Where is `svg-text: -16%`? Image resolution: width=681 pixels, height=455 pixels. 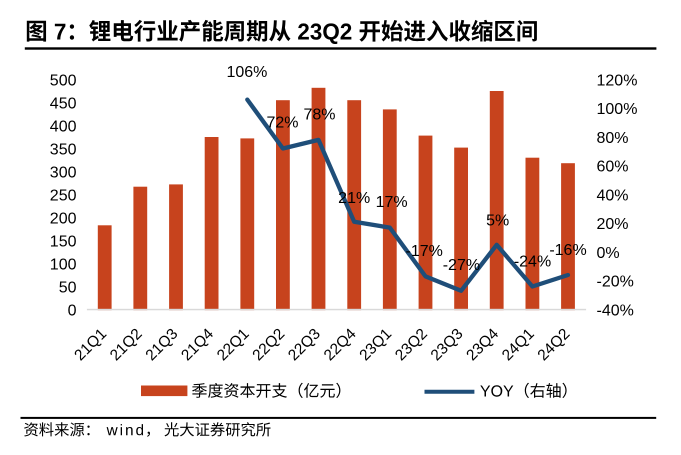 svg-text: -16% is located at coordinates (567, 250).